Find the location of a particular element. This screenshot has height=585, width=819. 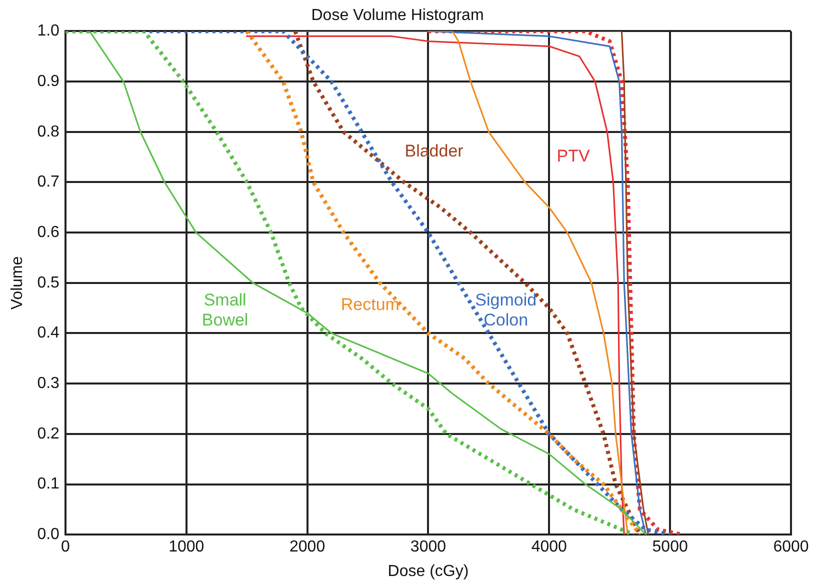

x-tick-label: 3000 is located at coordinates (428, 547).